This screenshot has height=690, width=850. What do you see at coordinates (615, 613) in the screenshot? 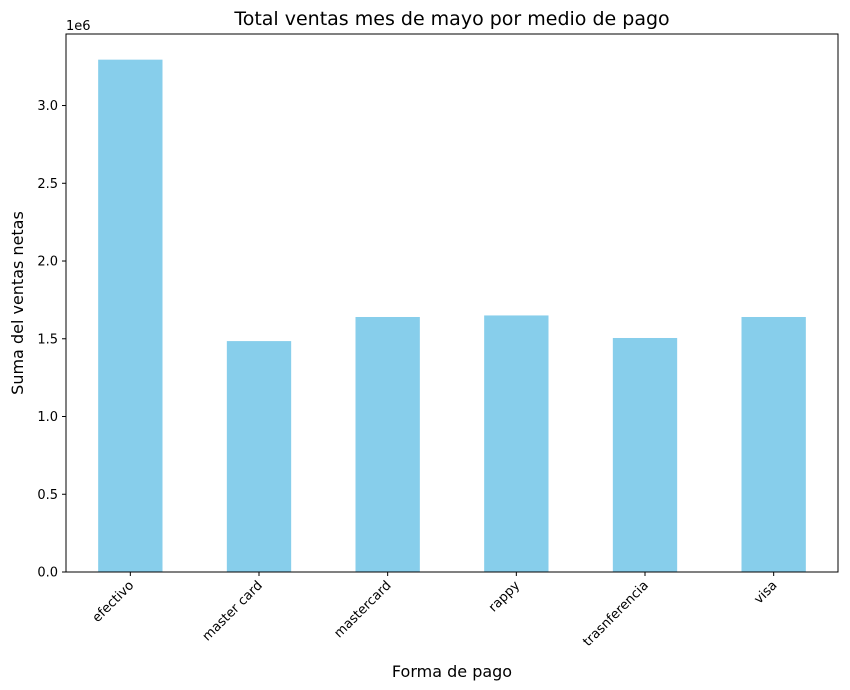
I see `x-tick-label: trasnferencia` at bounding box center [615, 613].